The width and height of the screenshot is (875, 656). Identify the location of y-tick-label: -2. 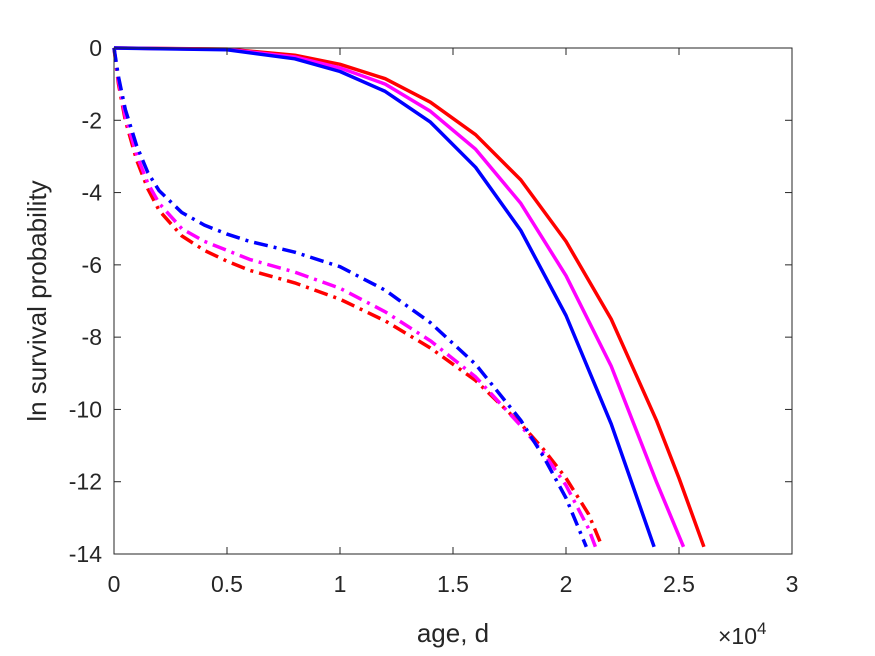
(92, 120).